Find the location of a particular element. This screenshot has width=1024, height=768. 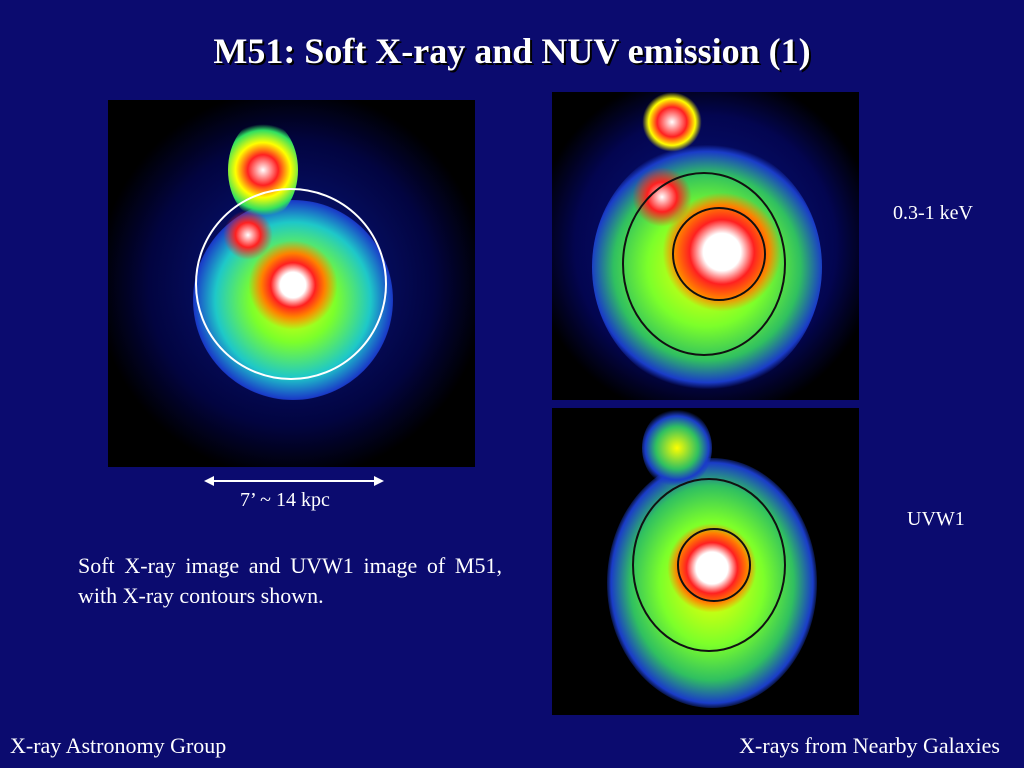

footer-left: X-ray Astronomy Group is located at coordinates (118, 745).